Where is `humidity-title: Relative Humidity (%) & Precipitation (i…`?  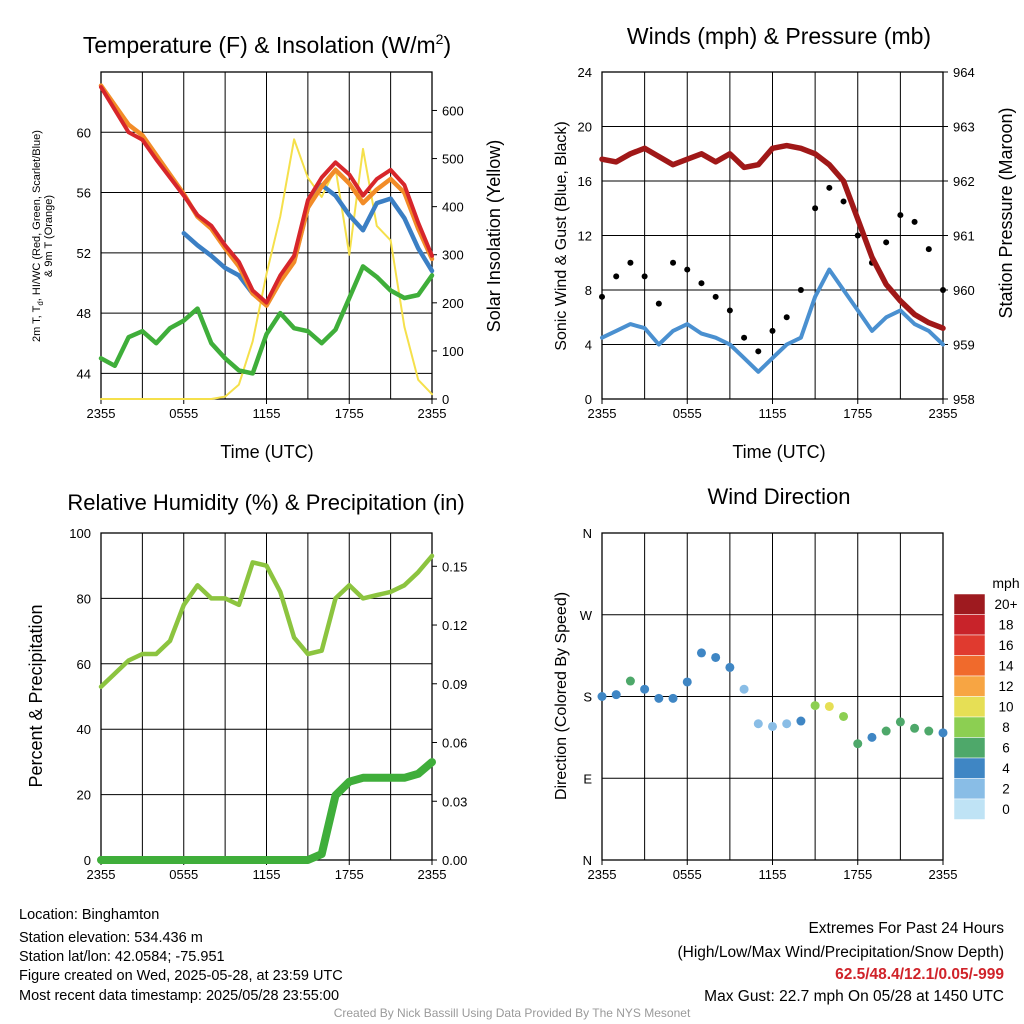 humidity-title: Relative Humidity (%) & Precipitation (i… is located at coordinates (265, 502).